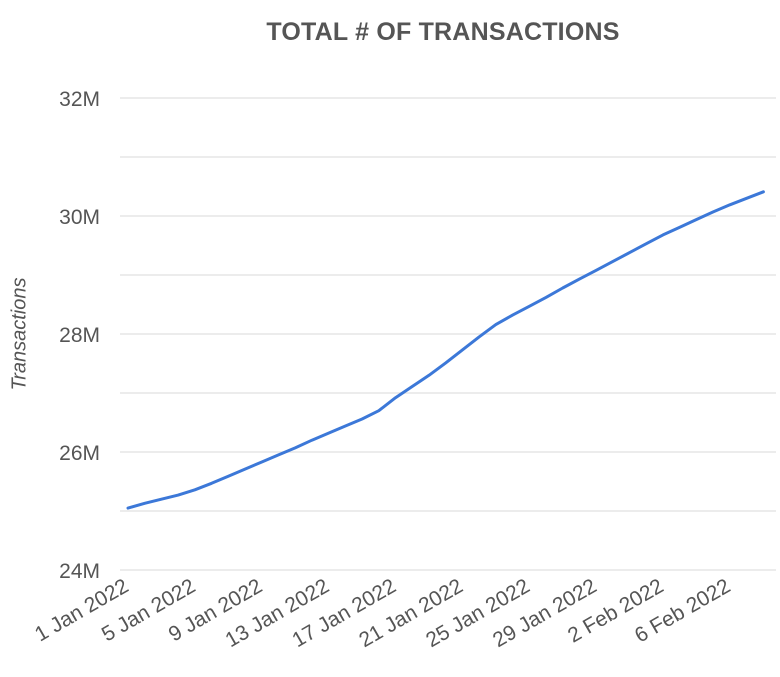 Image resolution: width=780 pixels, height=677 pixels. What do you see at coordinates (79, 453) in the screenshot?
I see `y-tick-label: 26M` at bounding box center [79, 453].